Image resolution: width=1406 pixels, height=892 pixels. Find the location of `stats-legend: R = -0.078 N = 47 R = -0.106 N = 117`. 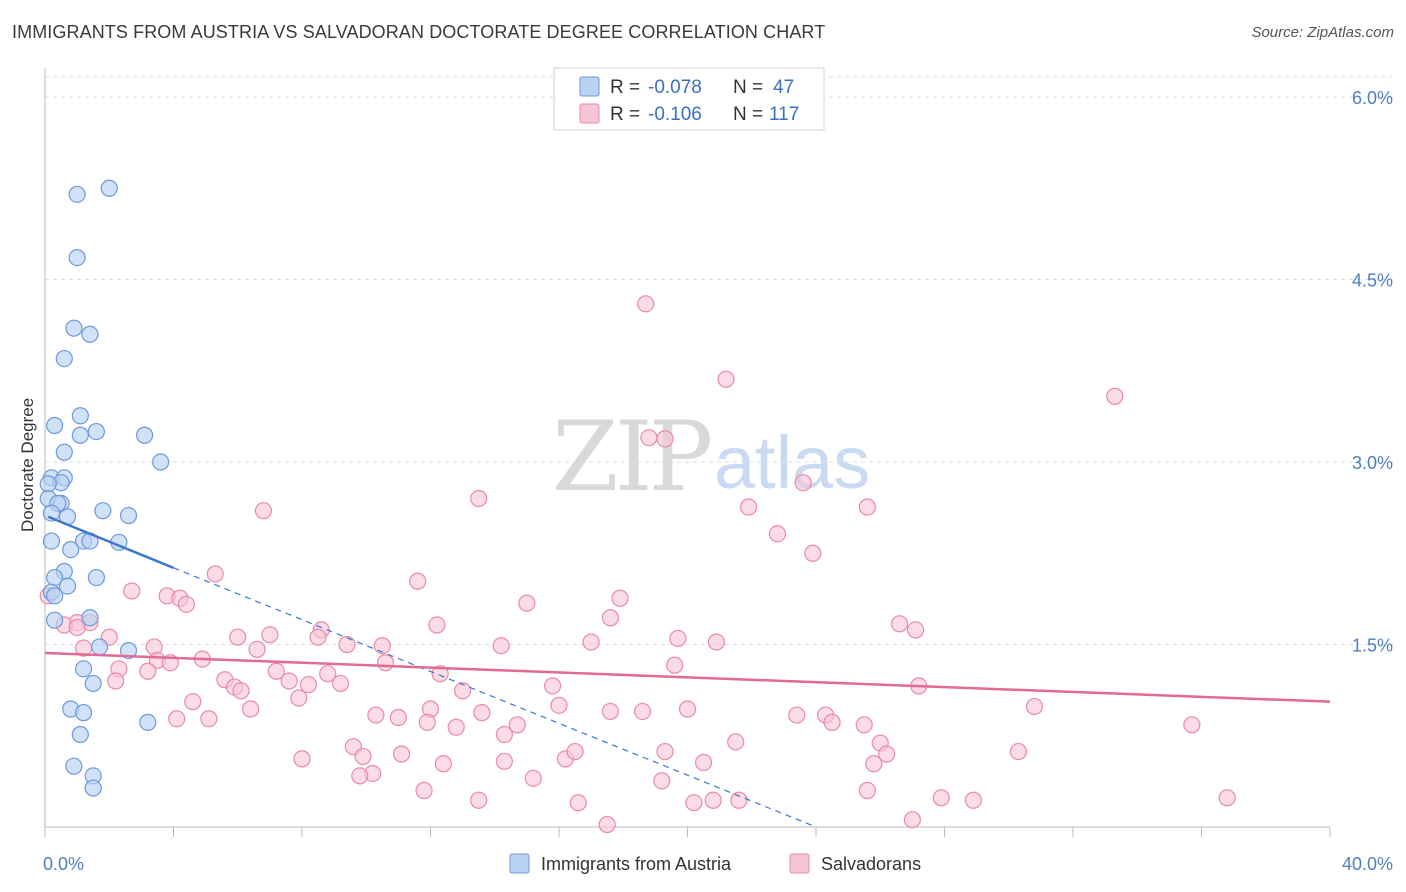

stats-legend: R = -0.078 N = 47 R = -0.106 N = 117 is located at coordinates (689, 99).